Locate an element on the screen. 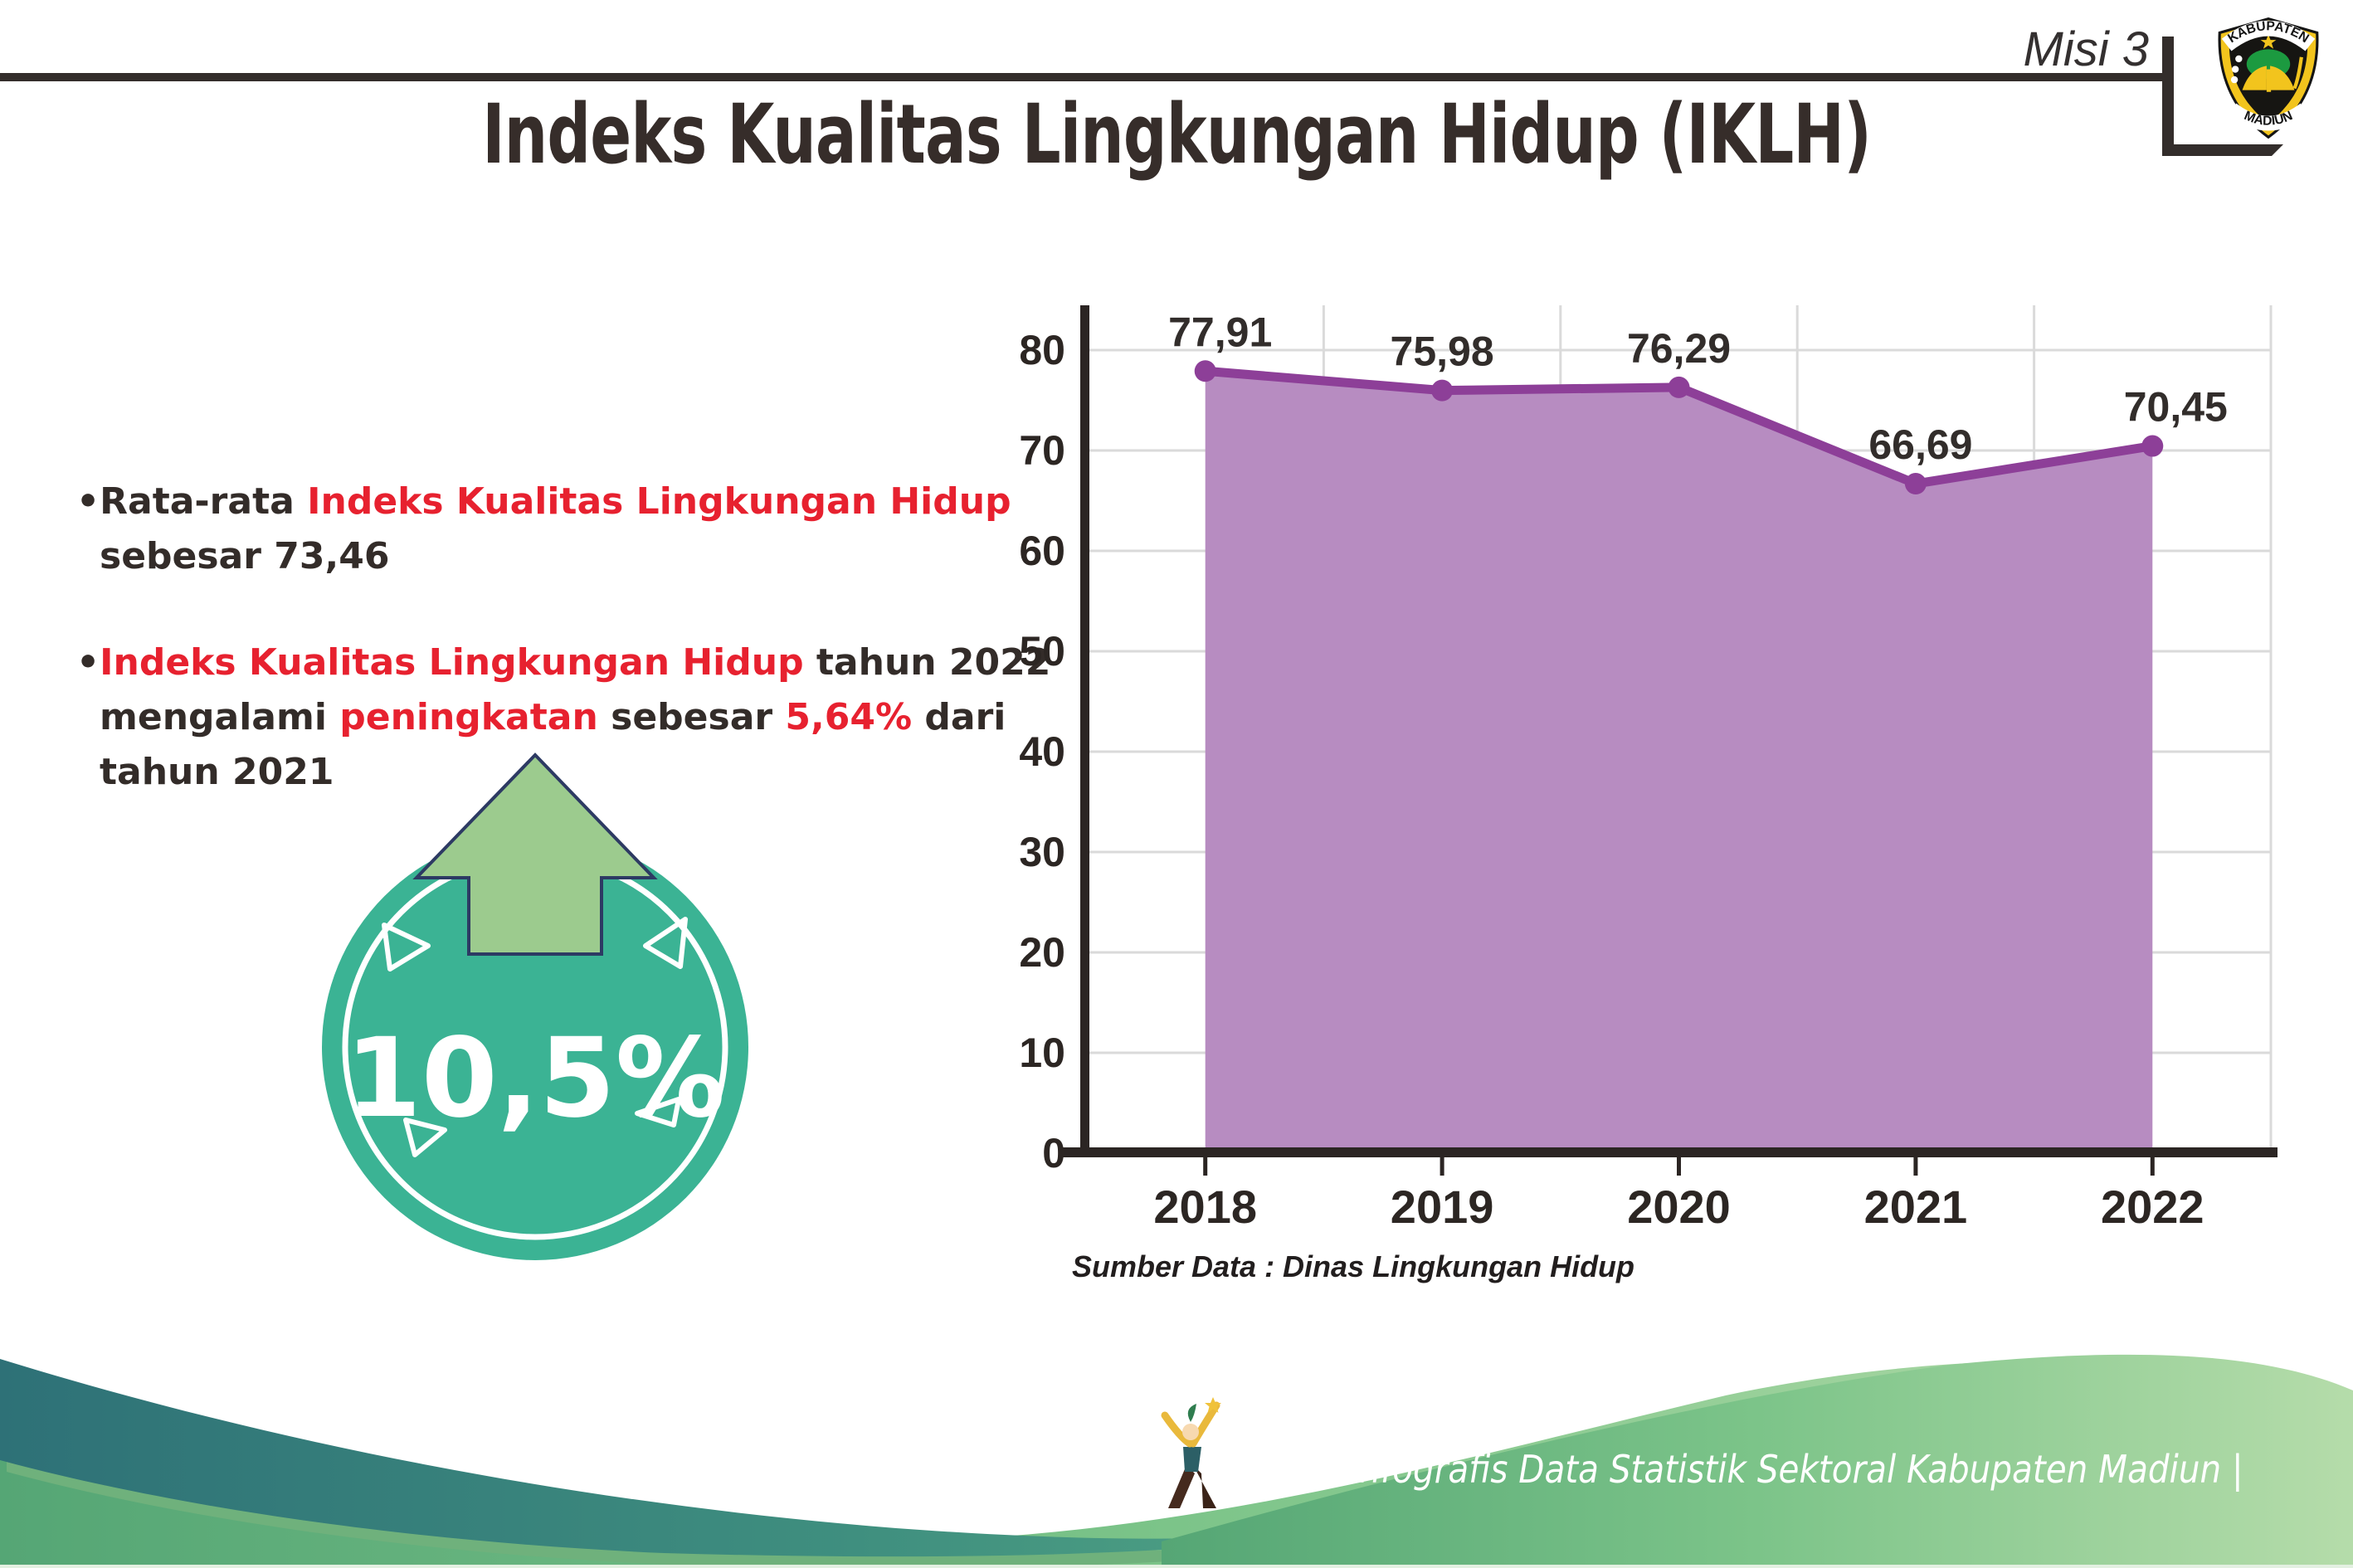  y-tick-label: 0 is located at coordinates (1053, 1153).